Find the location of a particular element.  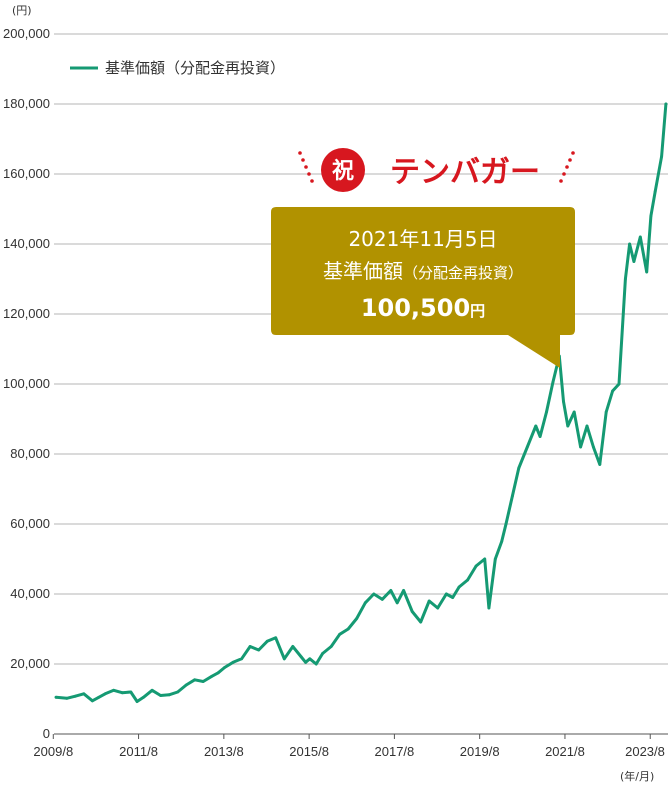

y-tick-label: 120,000 is located at coordinates (26, 313).